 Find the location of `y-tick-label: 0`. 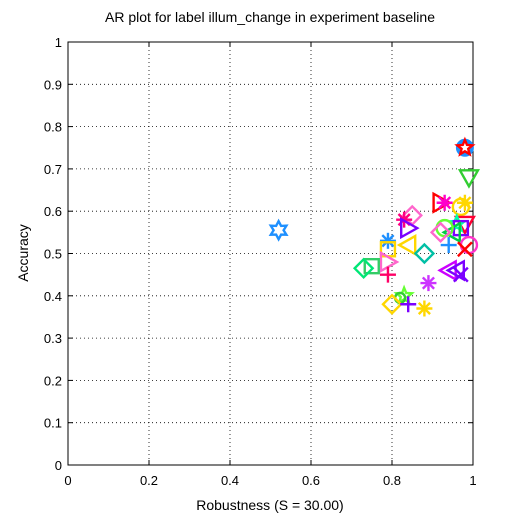

y-tick-label: 0 is located at coordinates (58, 465).